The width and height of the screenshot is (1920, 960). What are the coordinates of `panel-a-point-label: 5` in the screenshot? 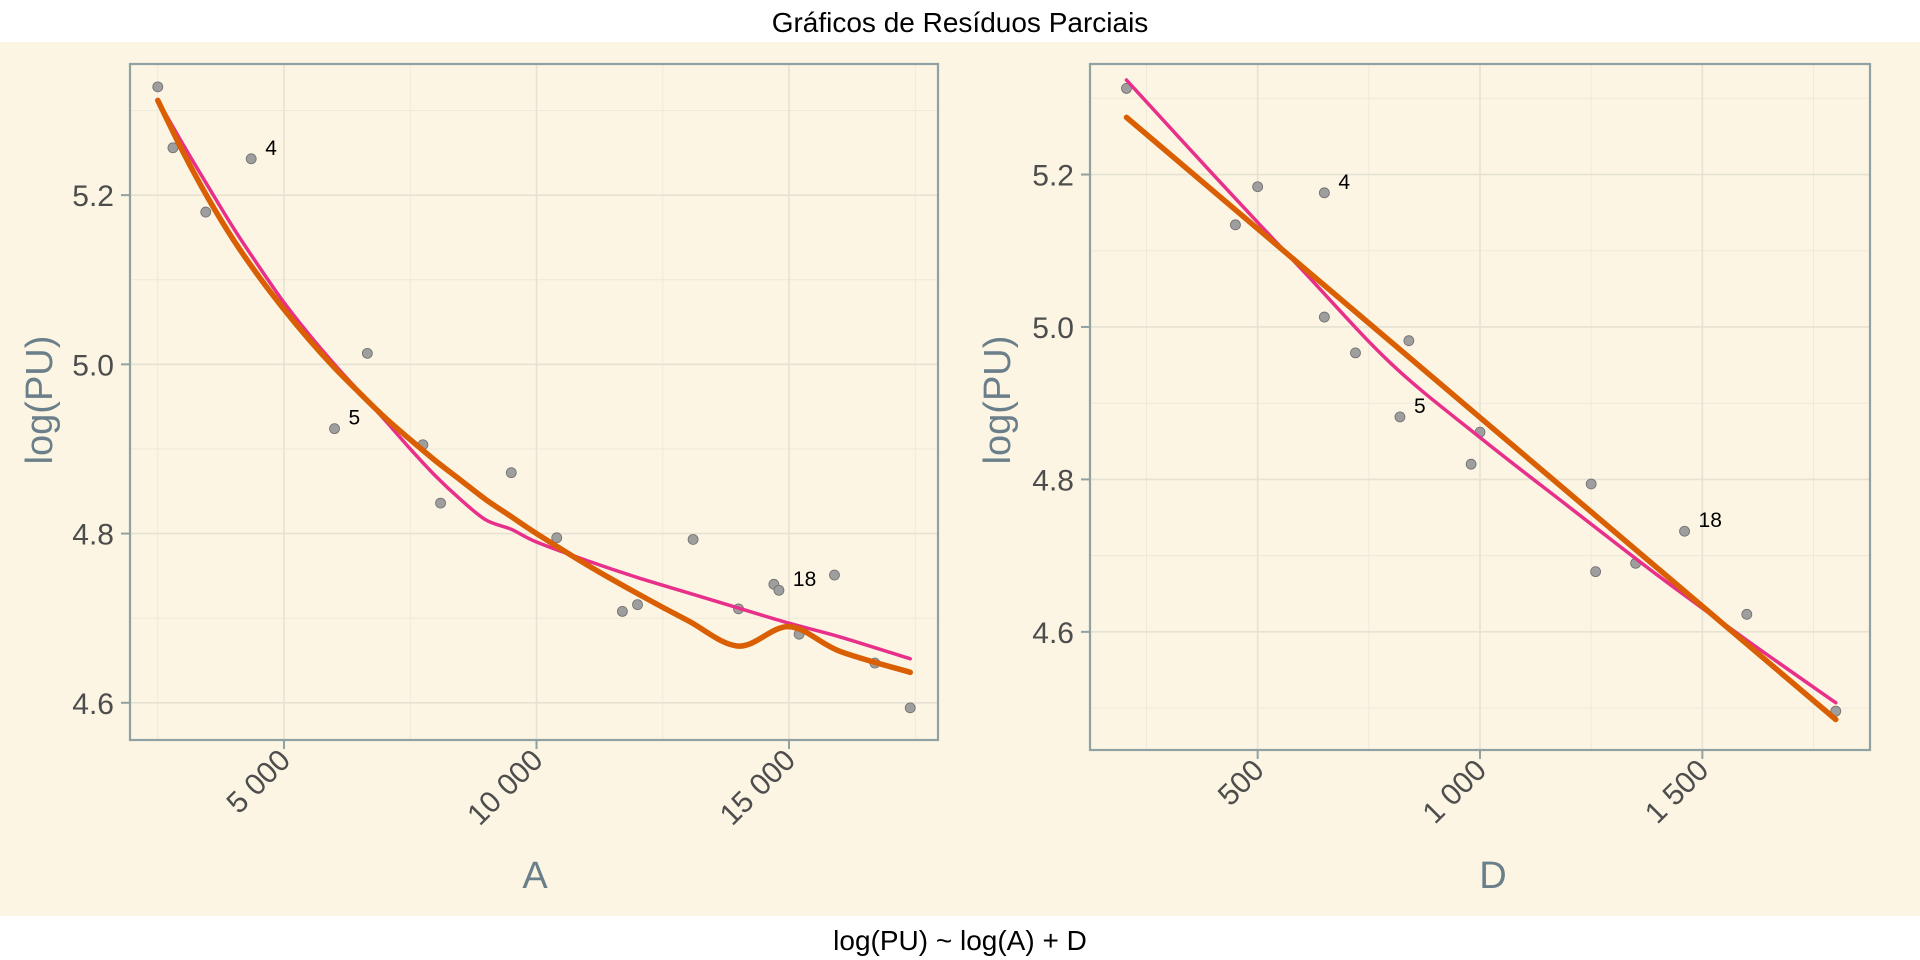 It's located at (355, 418).